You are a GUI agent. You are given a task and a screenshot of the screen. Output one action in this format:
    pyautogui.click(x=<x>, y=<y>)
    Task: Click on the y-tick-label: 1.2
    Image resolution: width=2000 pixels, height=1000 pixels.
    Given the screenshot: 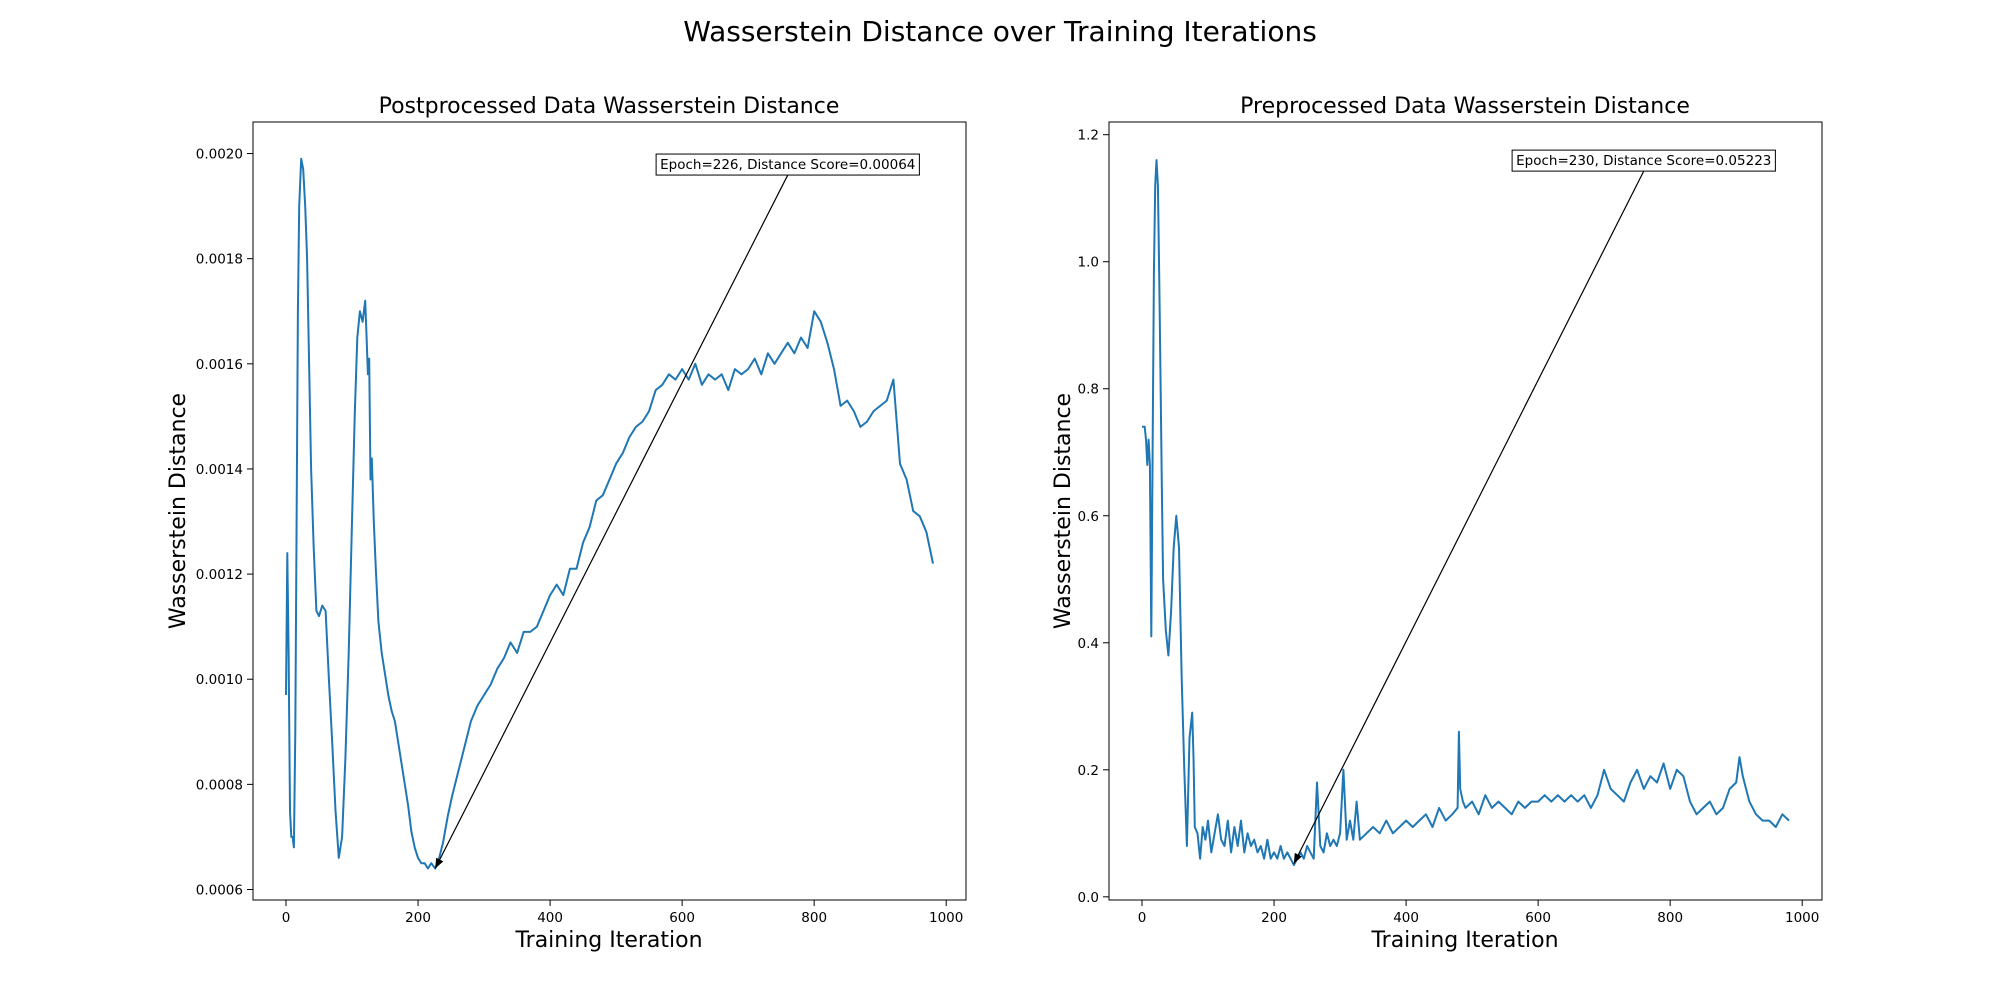 What is the action you would take?
    pyautogui.click(x=1088, y=136)
    